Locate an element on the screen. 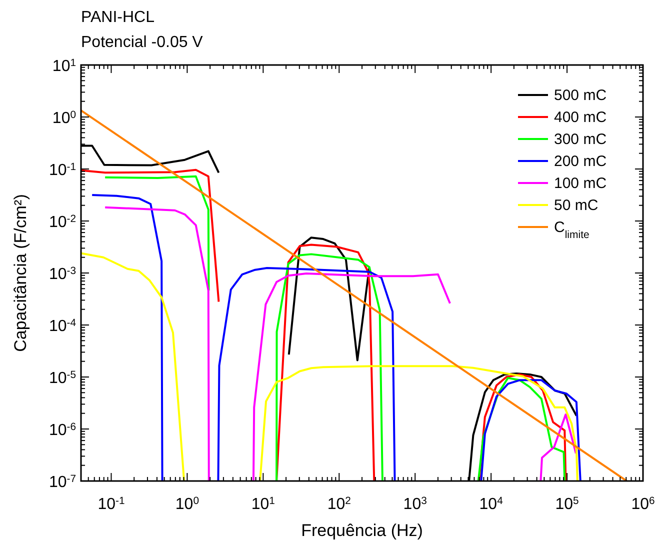 This screenshot has height=544, width=659. y-tick-label: 10$^{0}$ is located at coordinates (64, 118).